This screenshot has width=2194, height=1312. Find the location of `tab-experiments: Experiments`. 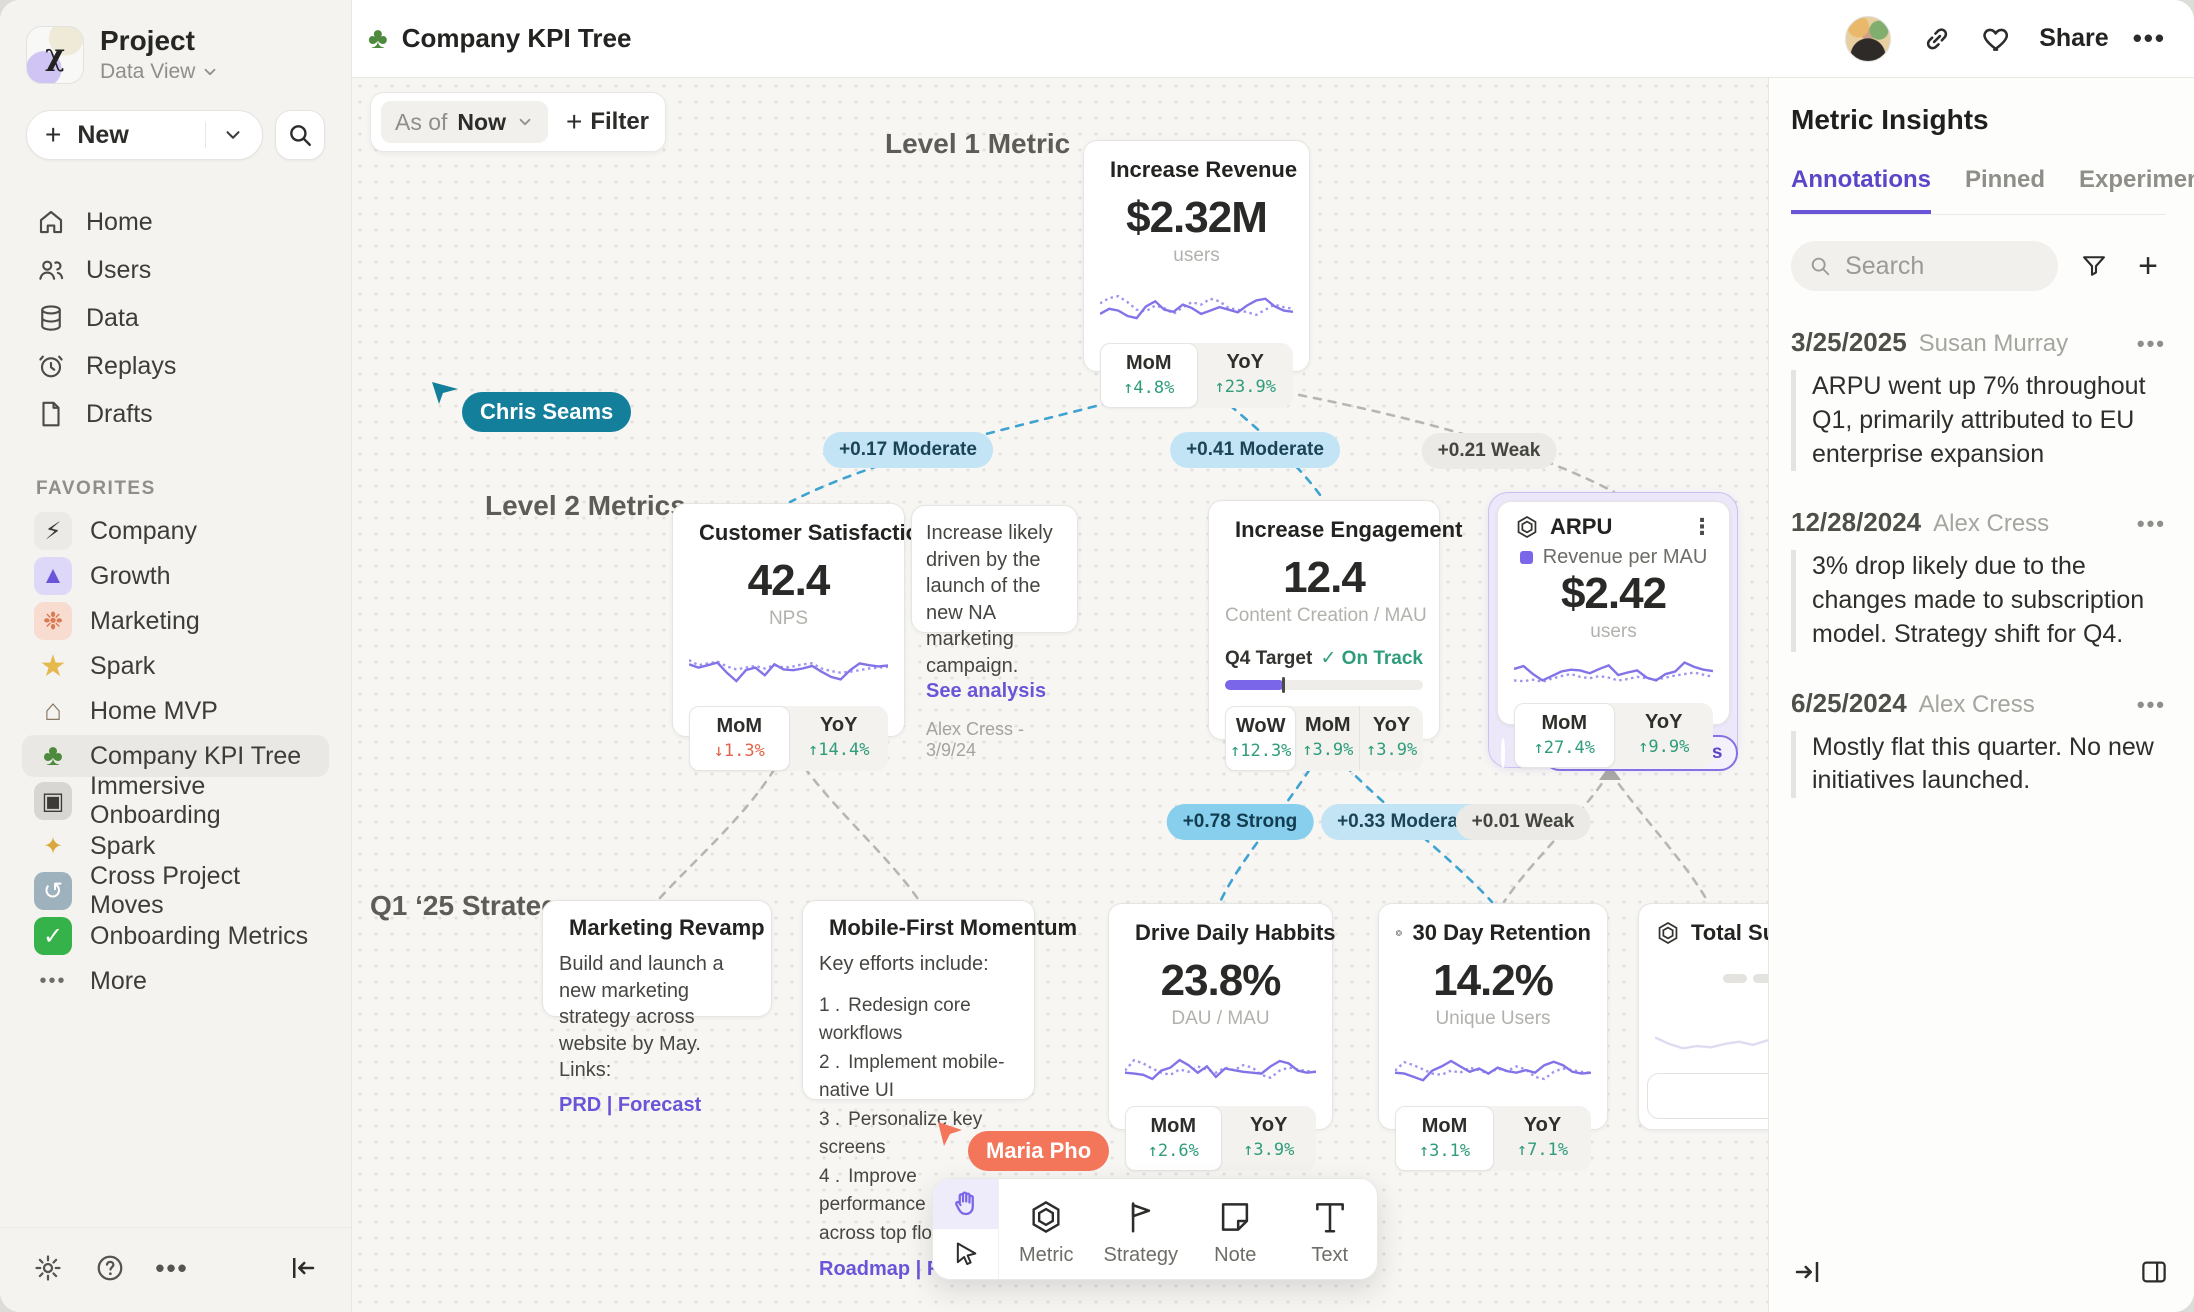

tab-experiments: Experiments is located at coordinates (2136, 179).